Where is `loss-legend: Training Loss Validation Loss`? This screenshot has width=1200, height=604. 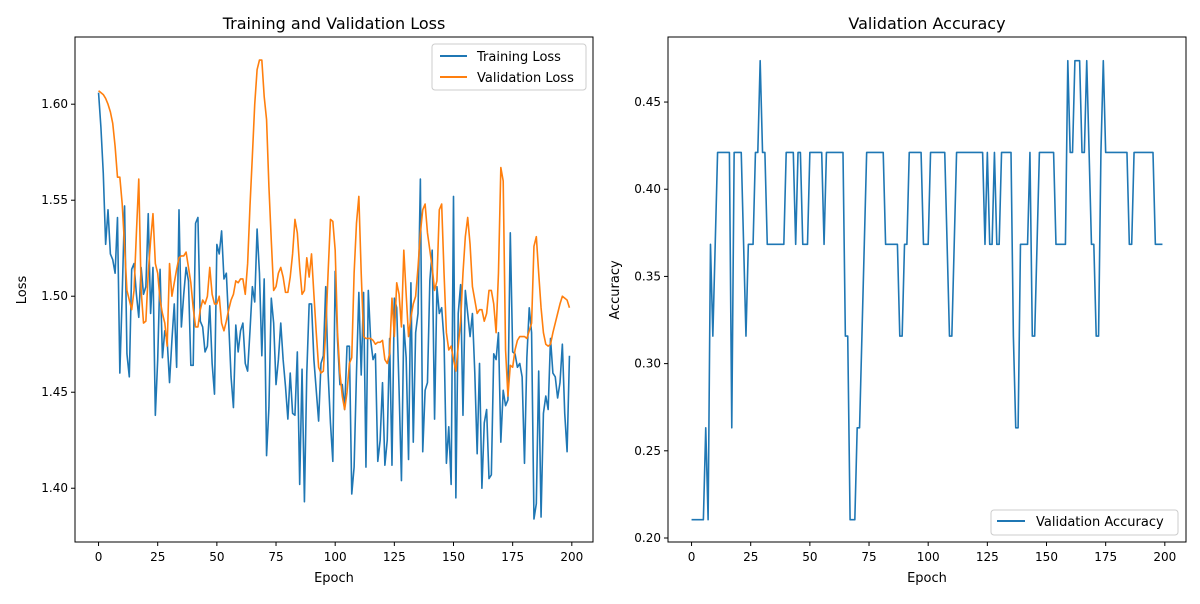
loss-legend: Training Loss Validation Loss is located at coordinates (509, 67).